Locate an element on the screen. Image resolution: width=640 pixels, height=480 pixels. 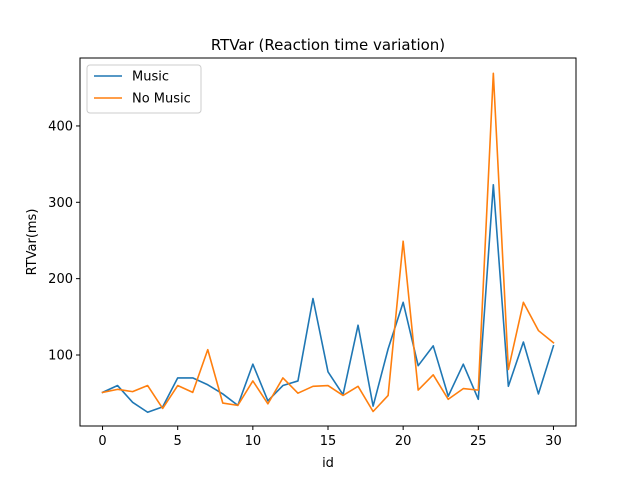
x-tick-label: 5 is located at coordinates (178, 441).